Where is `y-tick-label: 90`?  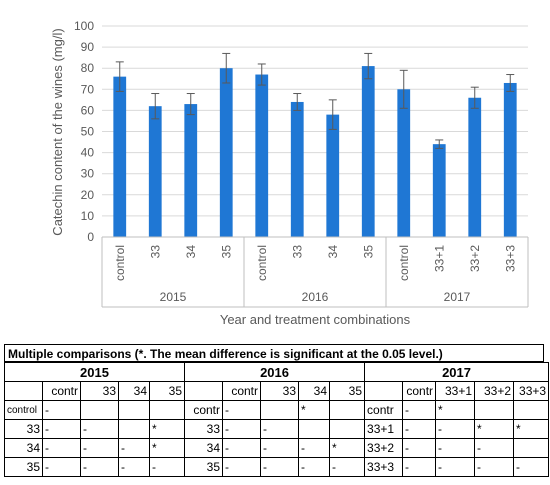
y-tick-label: 90 is located at coordinates (88, 47).